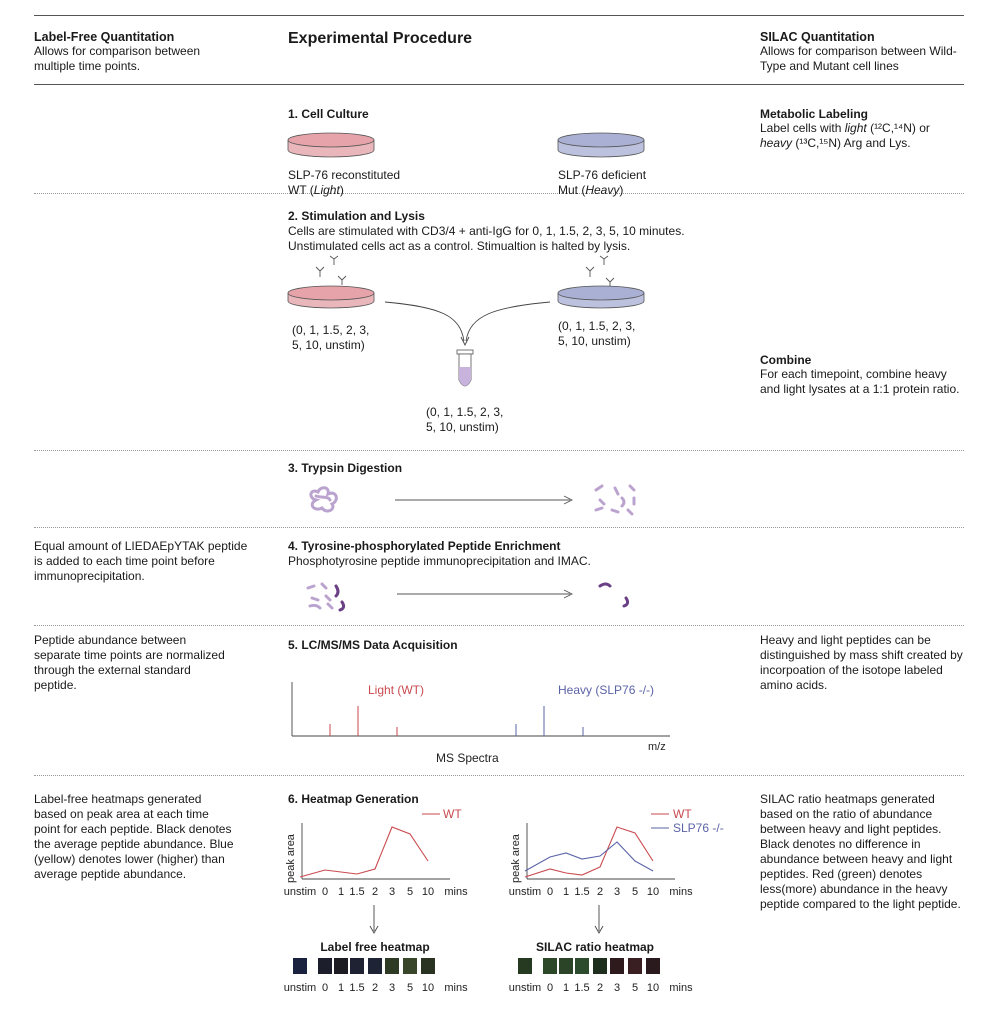 The width and height of the screenshot is (1000, 1029). I want to click on enriched-peptides-icon, so click(614, 595).